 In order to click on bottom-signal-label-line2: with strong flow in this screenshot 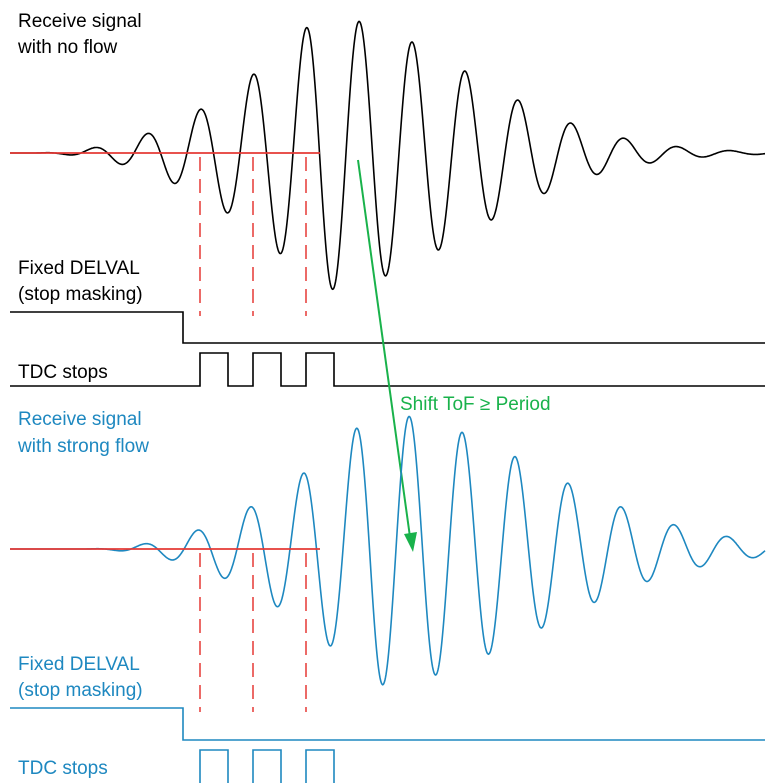, I will do `click(83, 446)`.